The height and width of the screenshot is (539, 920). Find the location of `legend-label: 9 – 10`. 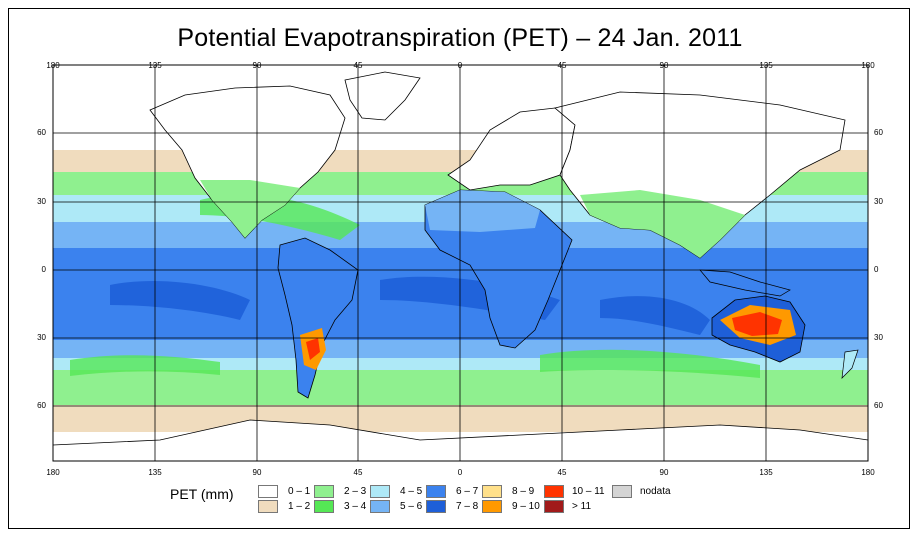

legend-label: 9 – 10 is located at coordinates (526, 506).